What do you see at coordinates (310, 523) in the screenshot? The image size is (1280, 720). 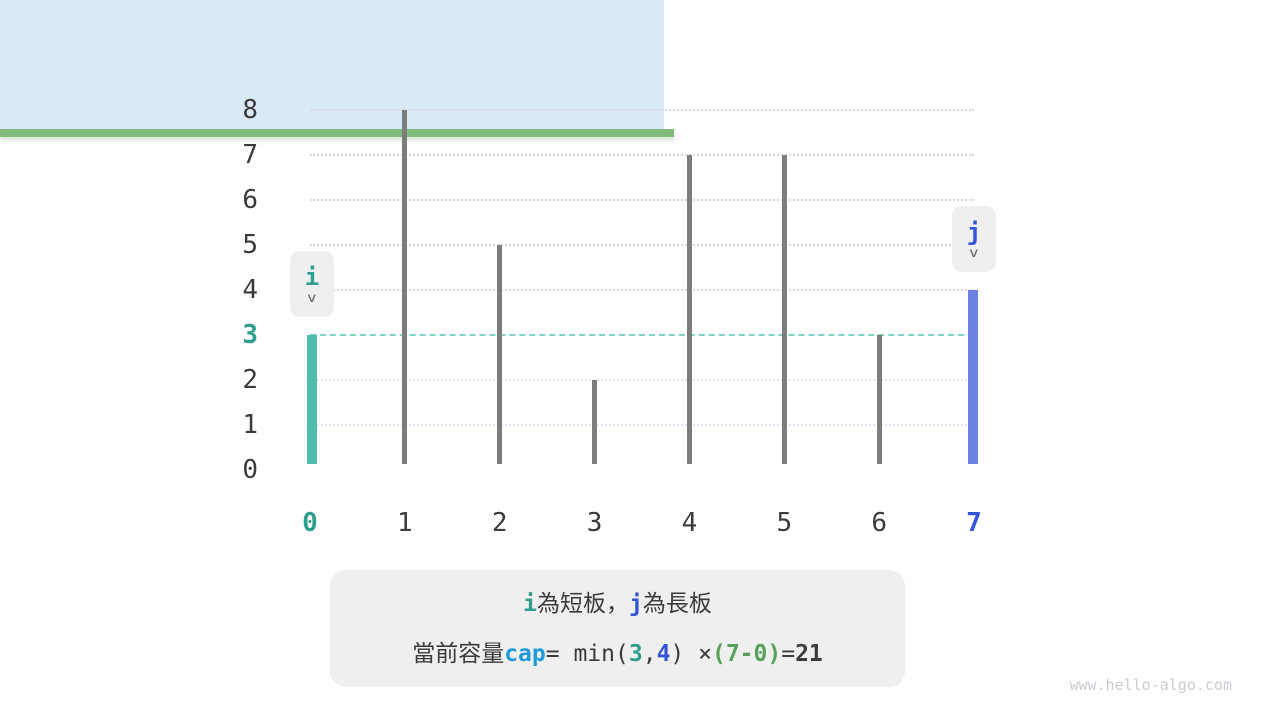 I see `x-tick-label: 0` at bounding box center [310, 523].